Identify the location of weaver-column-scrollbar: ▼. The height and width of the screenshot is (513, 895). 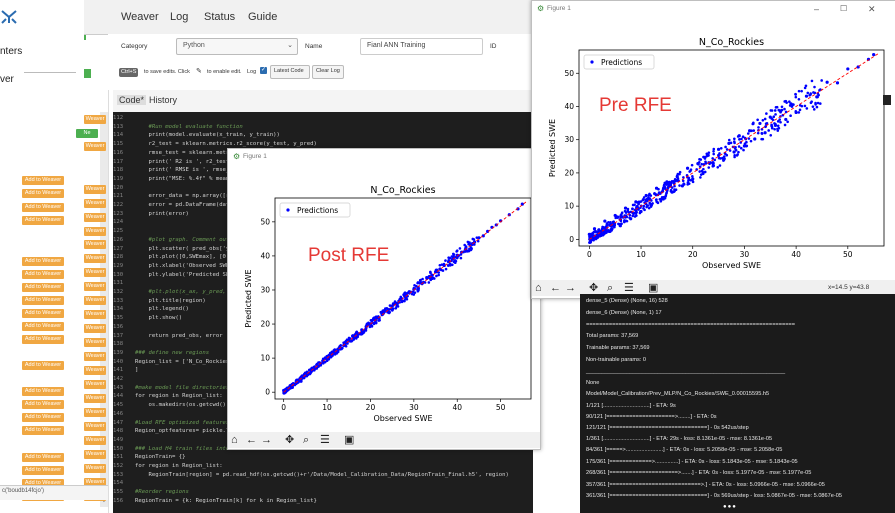
(104, 309).